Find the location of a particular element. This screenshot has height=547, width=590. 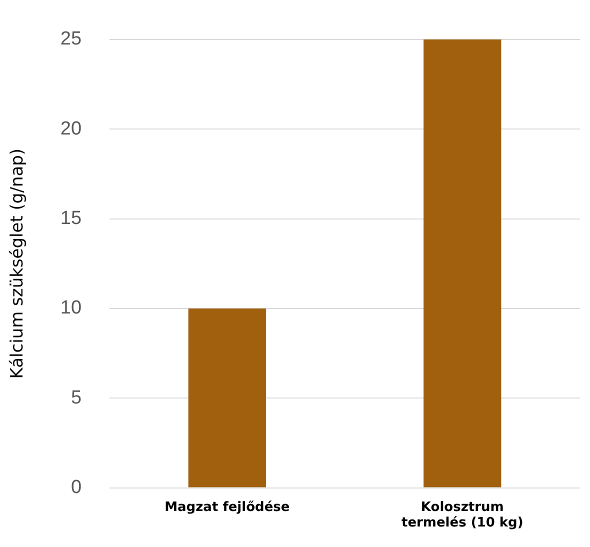

y-axis-title: Kálcium szükséglet (g/nap) is located at coordinates (18, 263).